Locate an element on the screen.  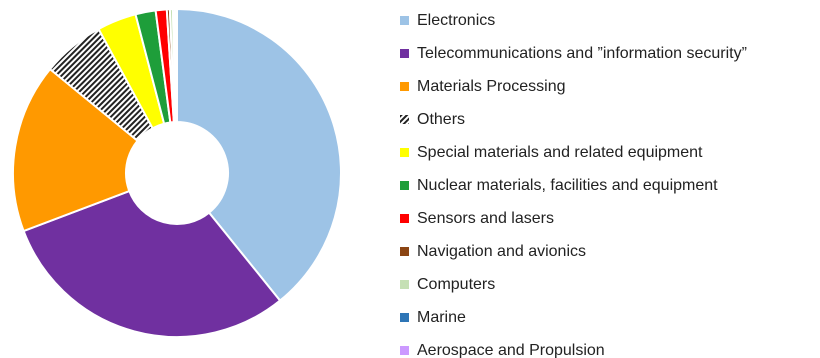
legend-label: Aerospace and Propulsion is located at coordinates (511, 349).